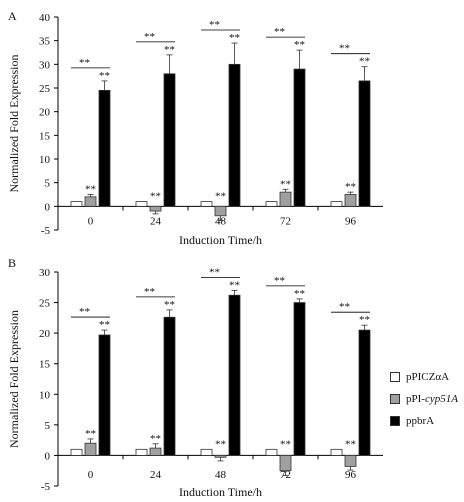 The image size is (464, 502). What do you see at coordinates (46, 231) in the screenshot?
I see `panel-a-y-tick-label: -5` at bounding box center [46, 231].